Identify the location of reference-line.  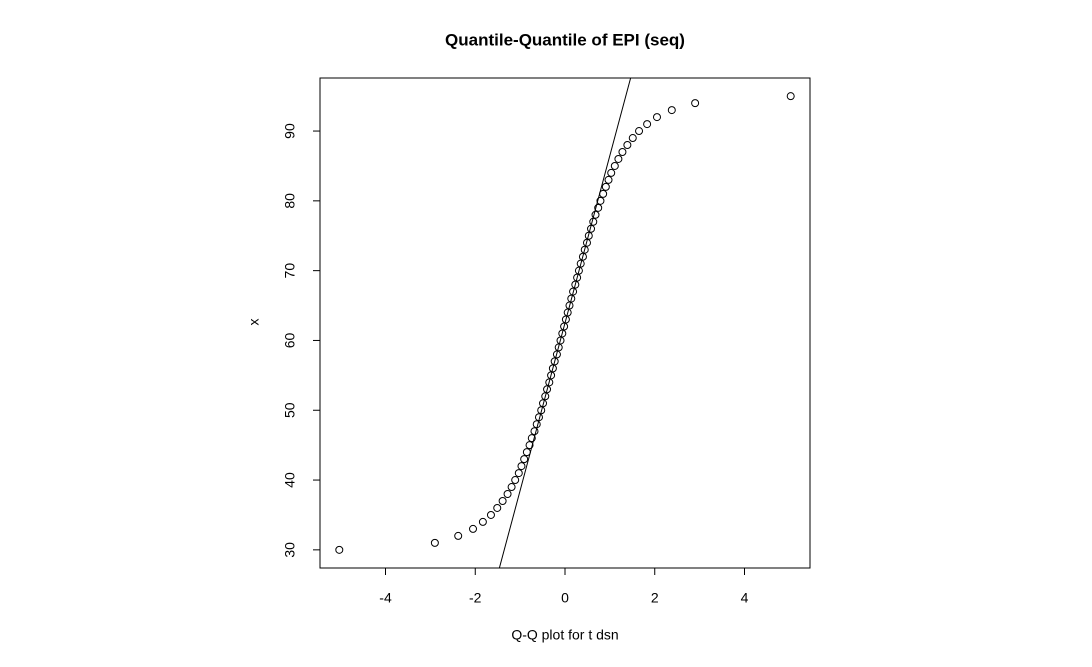
(565, 323).